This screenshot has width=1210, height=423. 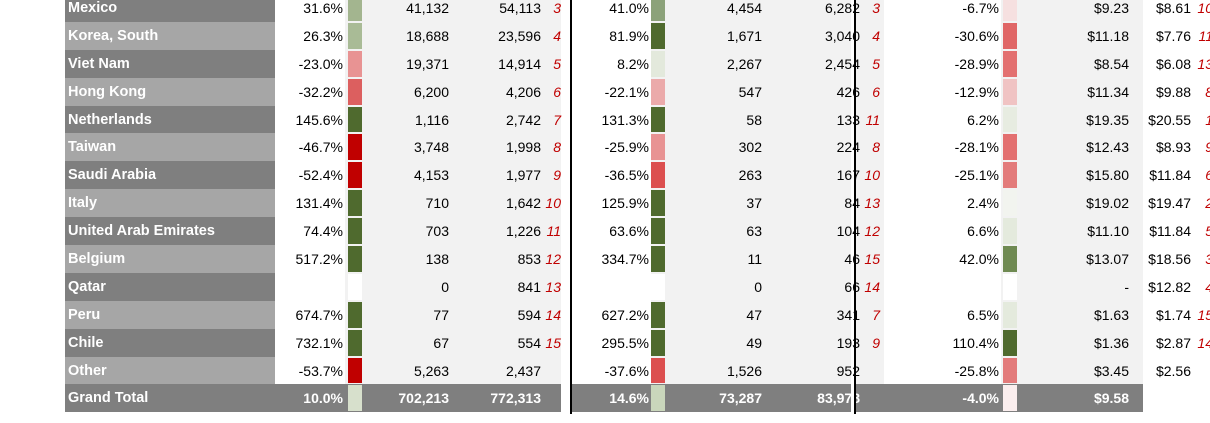 What do you see at coordinates (848, 147) in the screenshot?
I see `value-current-2: 224` at bounding box center [848, 147].